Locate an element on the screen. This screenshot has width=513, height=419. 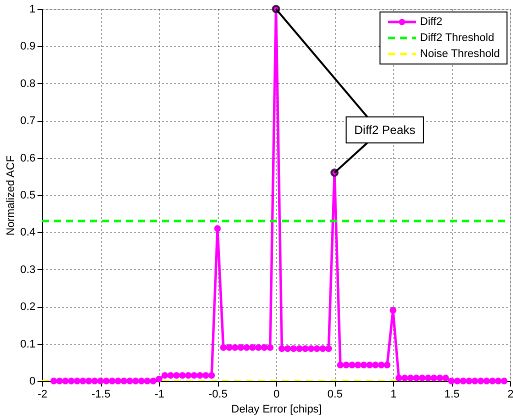
annotation: Diff2 Peaks is located at coordinates (385, 129).